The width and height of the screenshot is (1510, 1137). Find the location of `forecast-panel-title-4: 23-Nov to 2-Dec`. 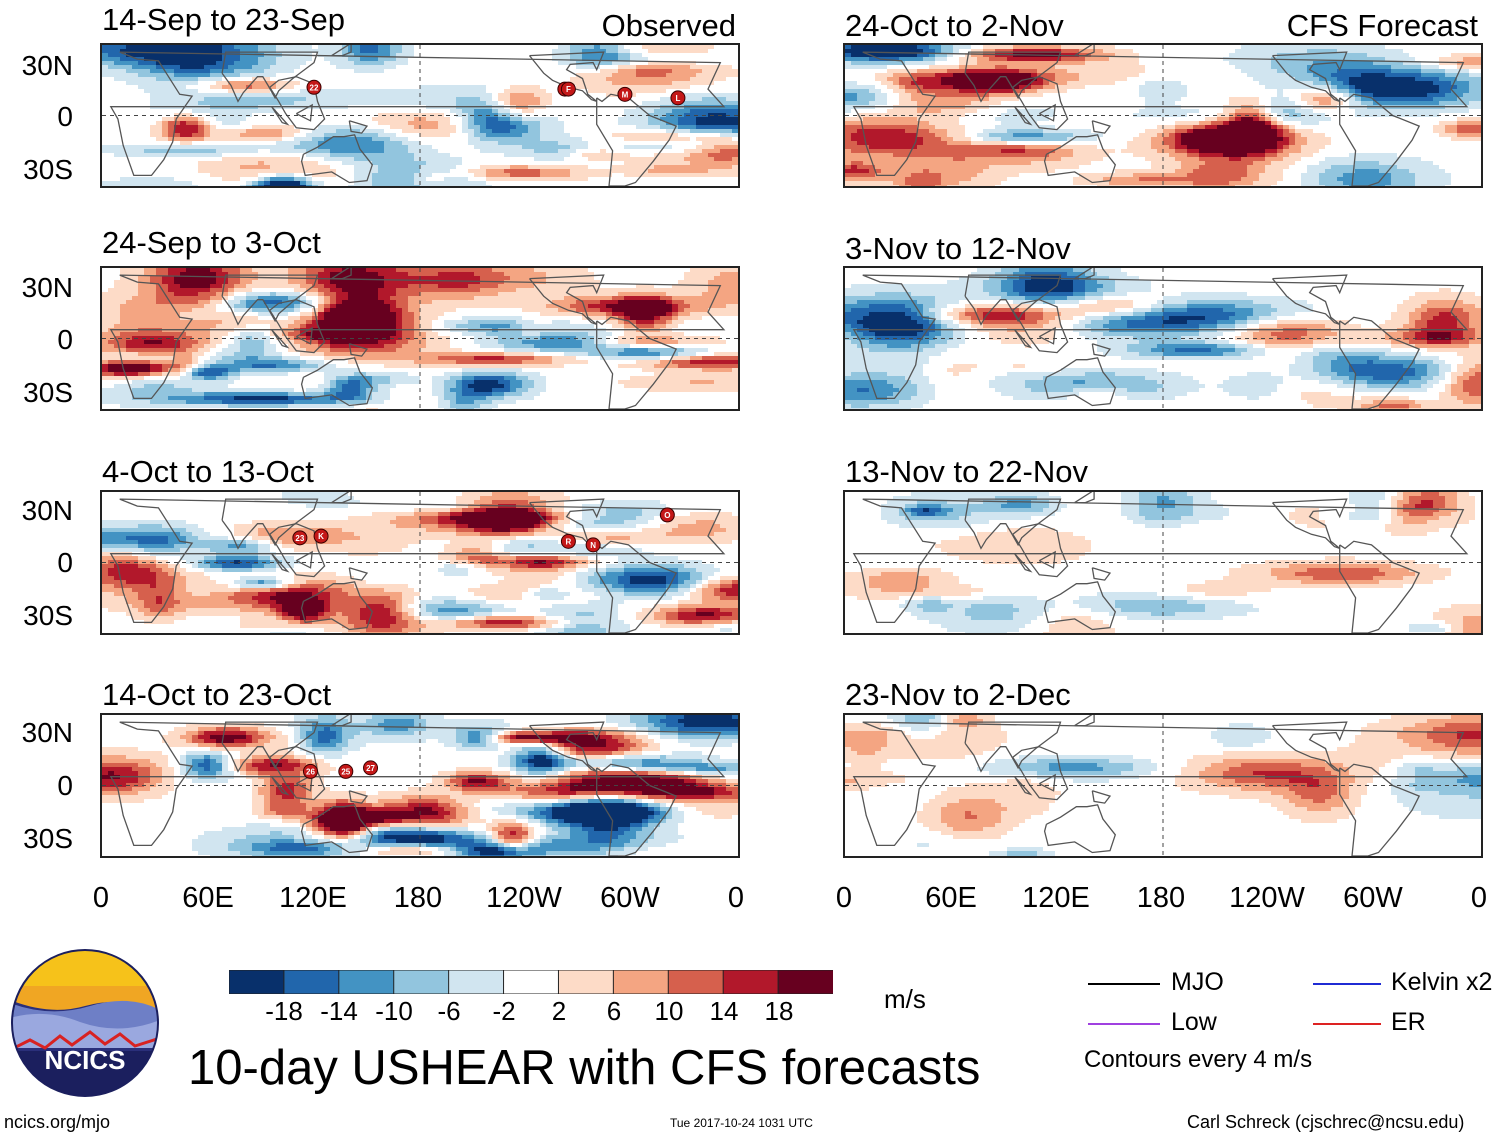

forecast-panel-title-4: 23-Nov to 2-Dec is located at coordinates (958, 694).